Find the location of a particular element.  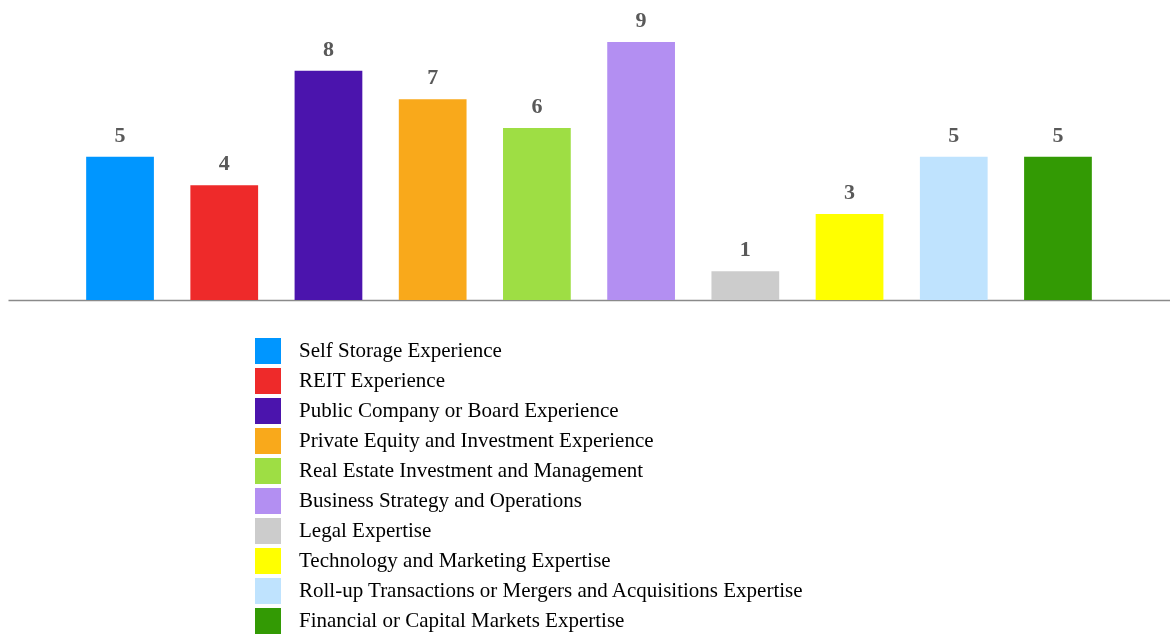

legend-label: Legal Expertise is located at coordinates (365, 530).